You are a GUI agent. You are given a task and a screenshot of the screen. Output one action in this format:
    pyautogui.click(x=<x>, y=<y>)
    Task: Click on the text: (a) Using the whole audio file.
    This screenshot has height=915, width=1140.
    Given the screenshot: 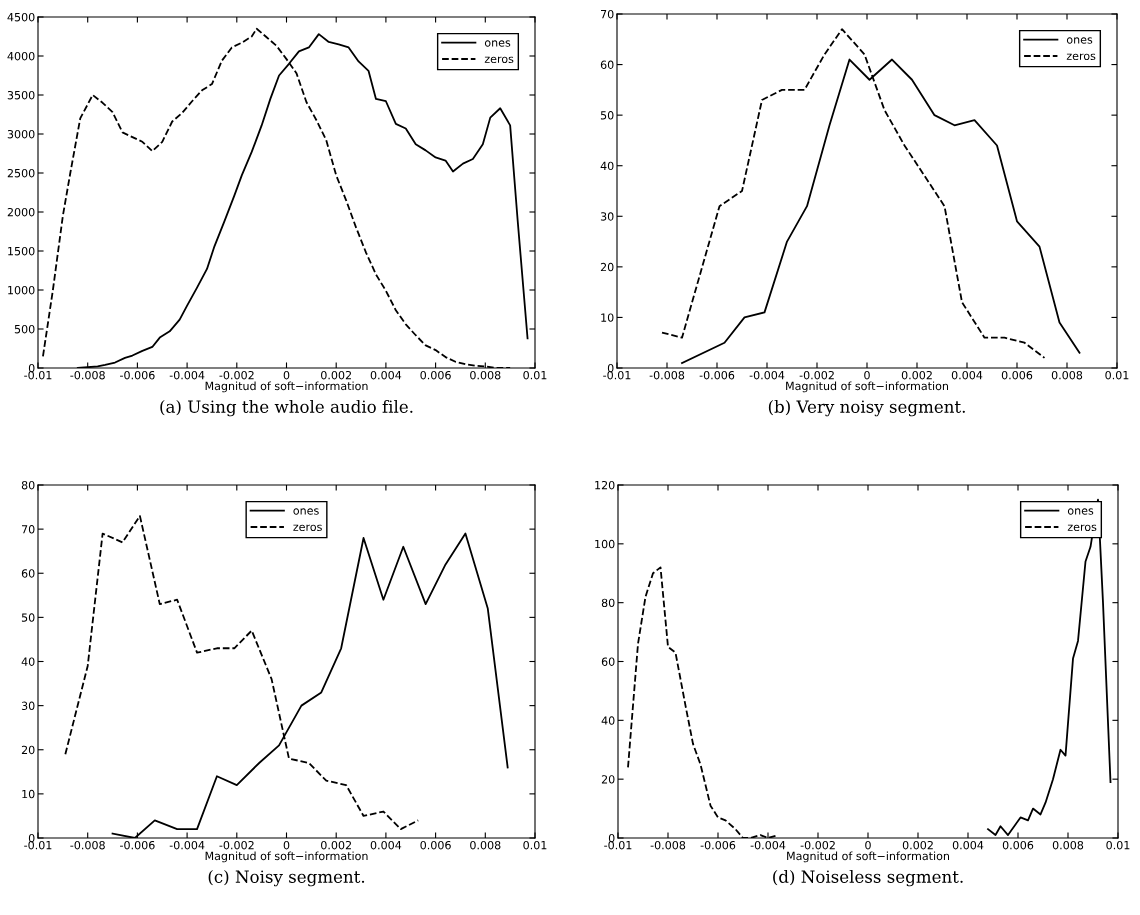 What is the action you would take?
    pyautogui.click(x=286, y=408)
    